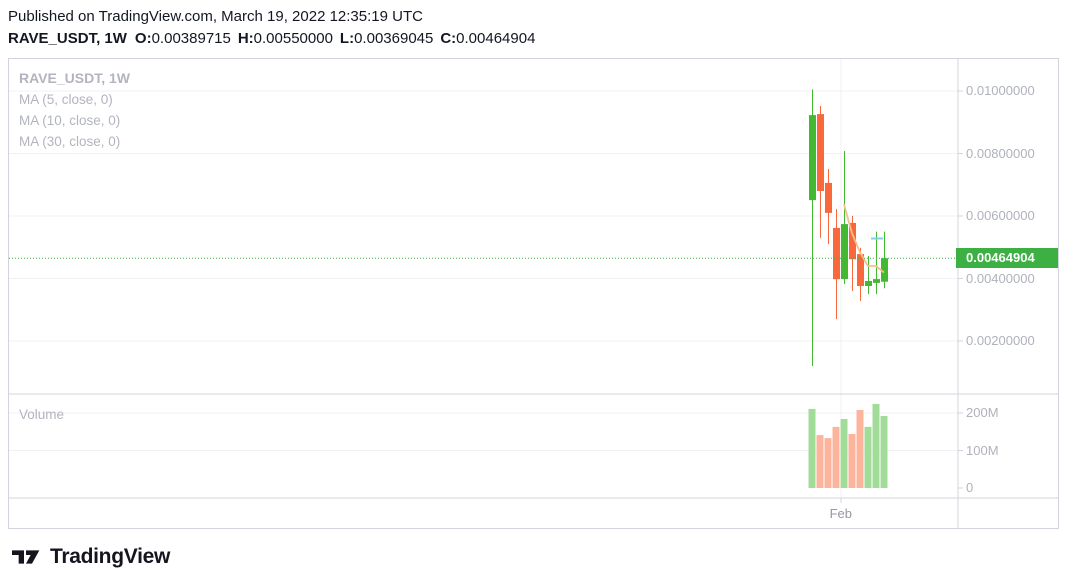 This screenshot has height=578, width=1065. I want to click on symbol-title: RAVE_USDT, 1W, so click(67, 38).